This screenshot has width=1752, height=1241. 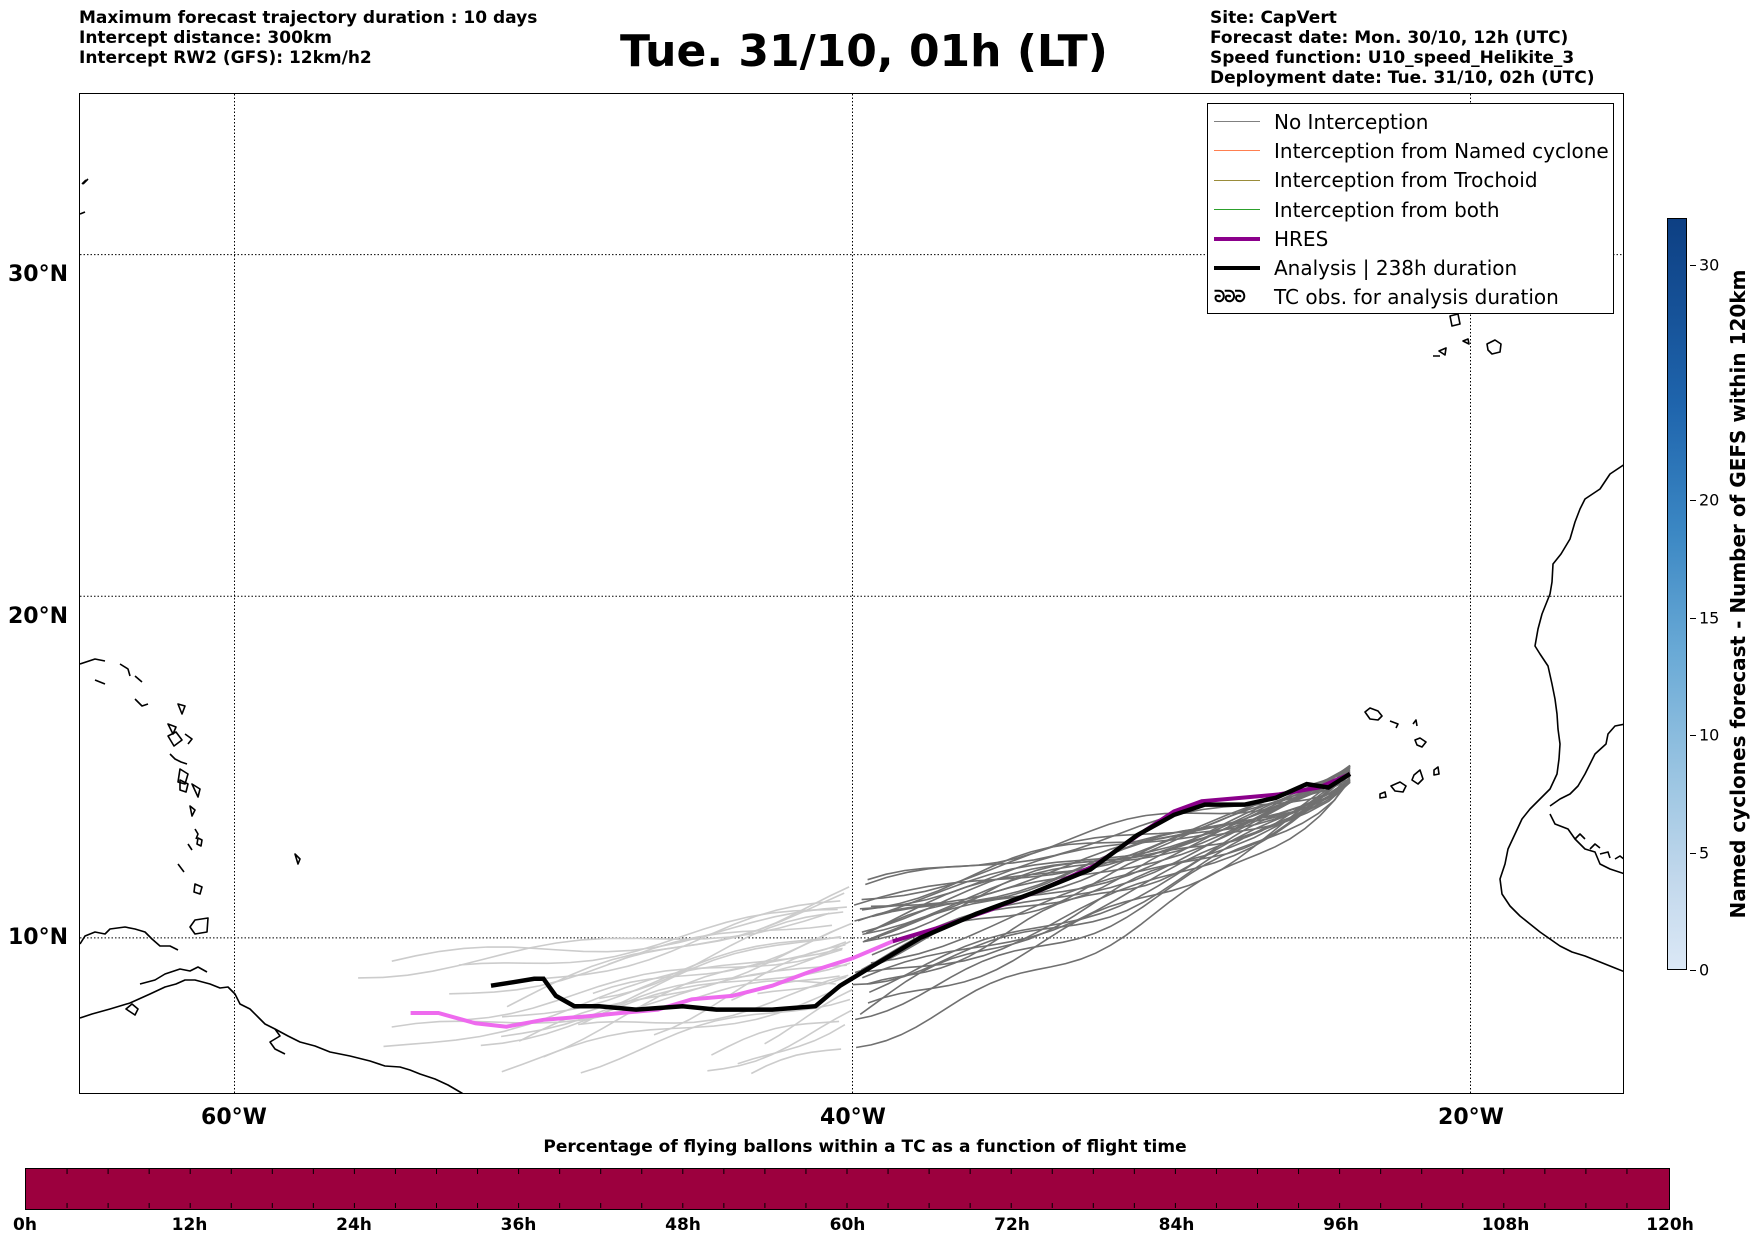 I want to click on flight-time-label: 24h, so click(x=354, y=1225).